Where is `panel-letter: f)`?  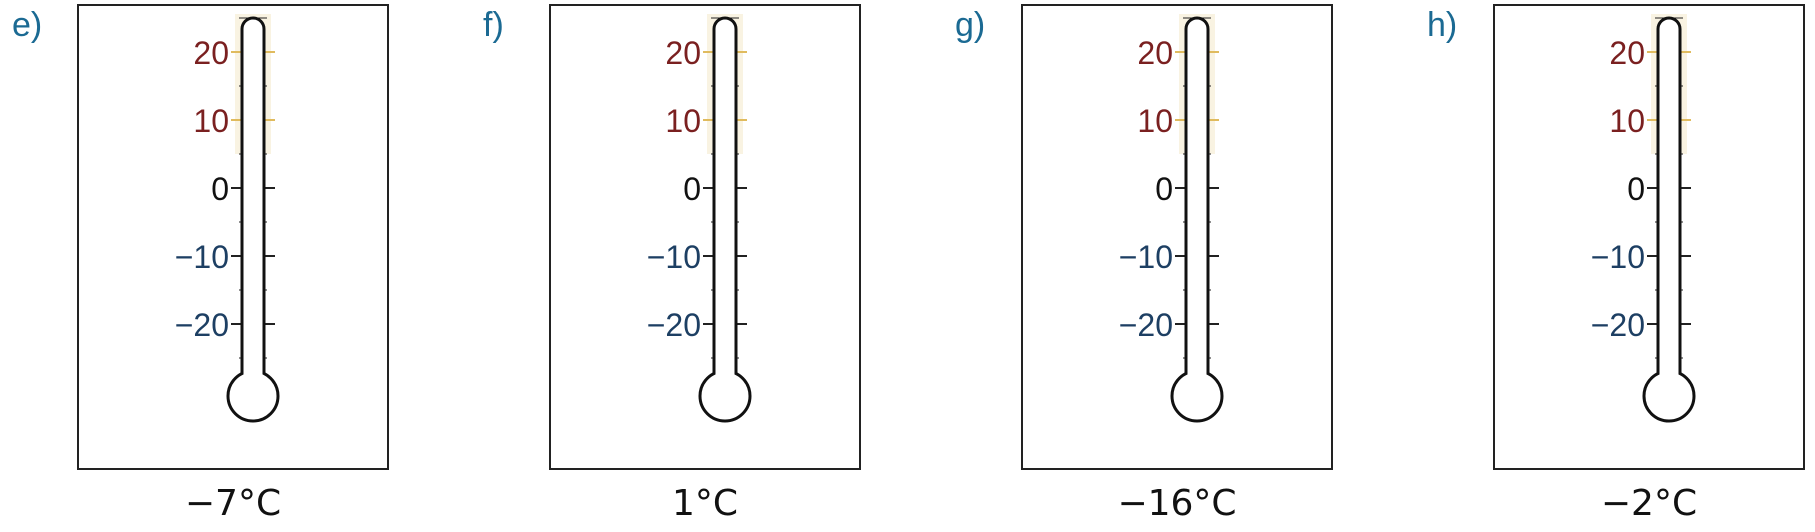
panel-letter: f) is located at coordinates (493, 25).